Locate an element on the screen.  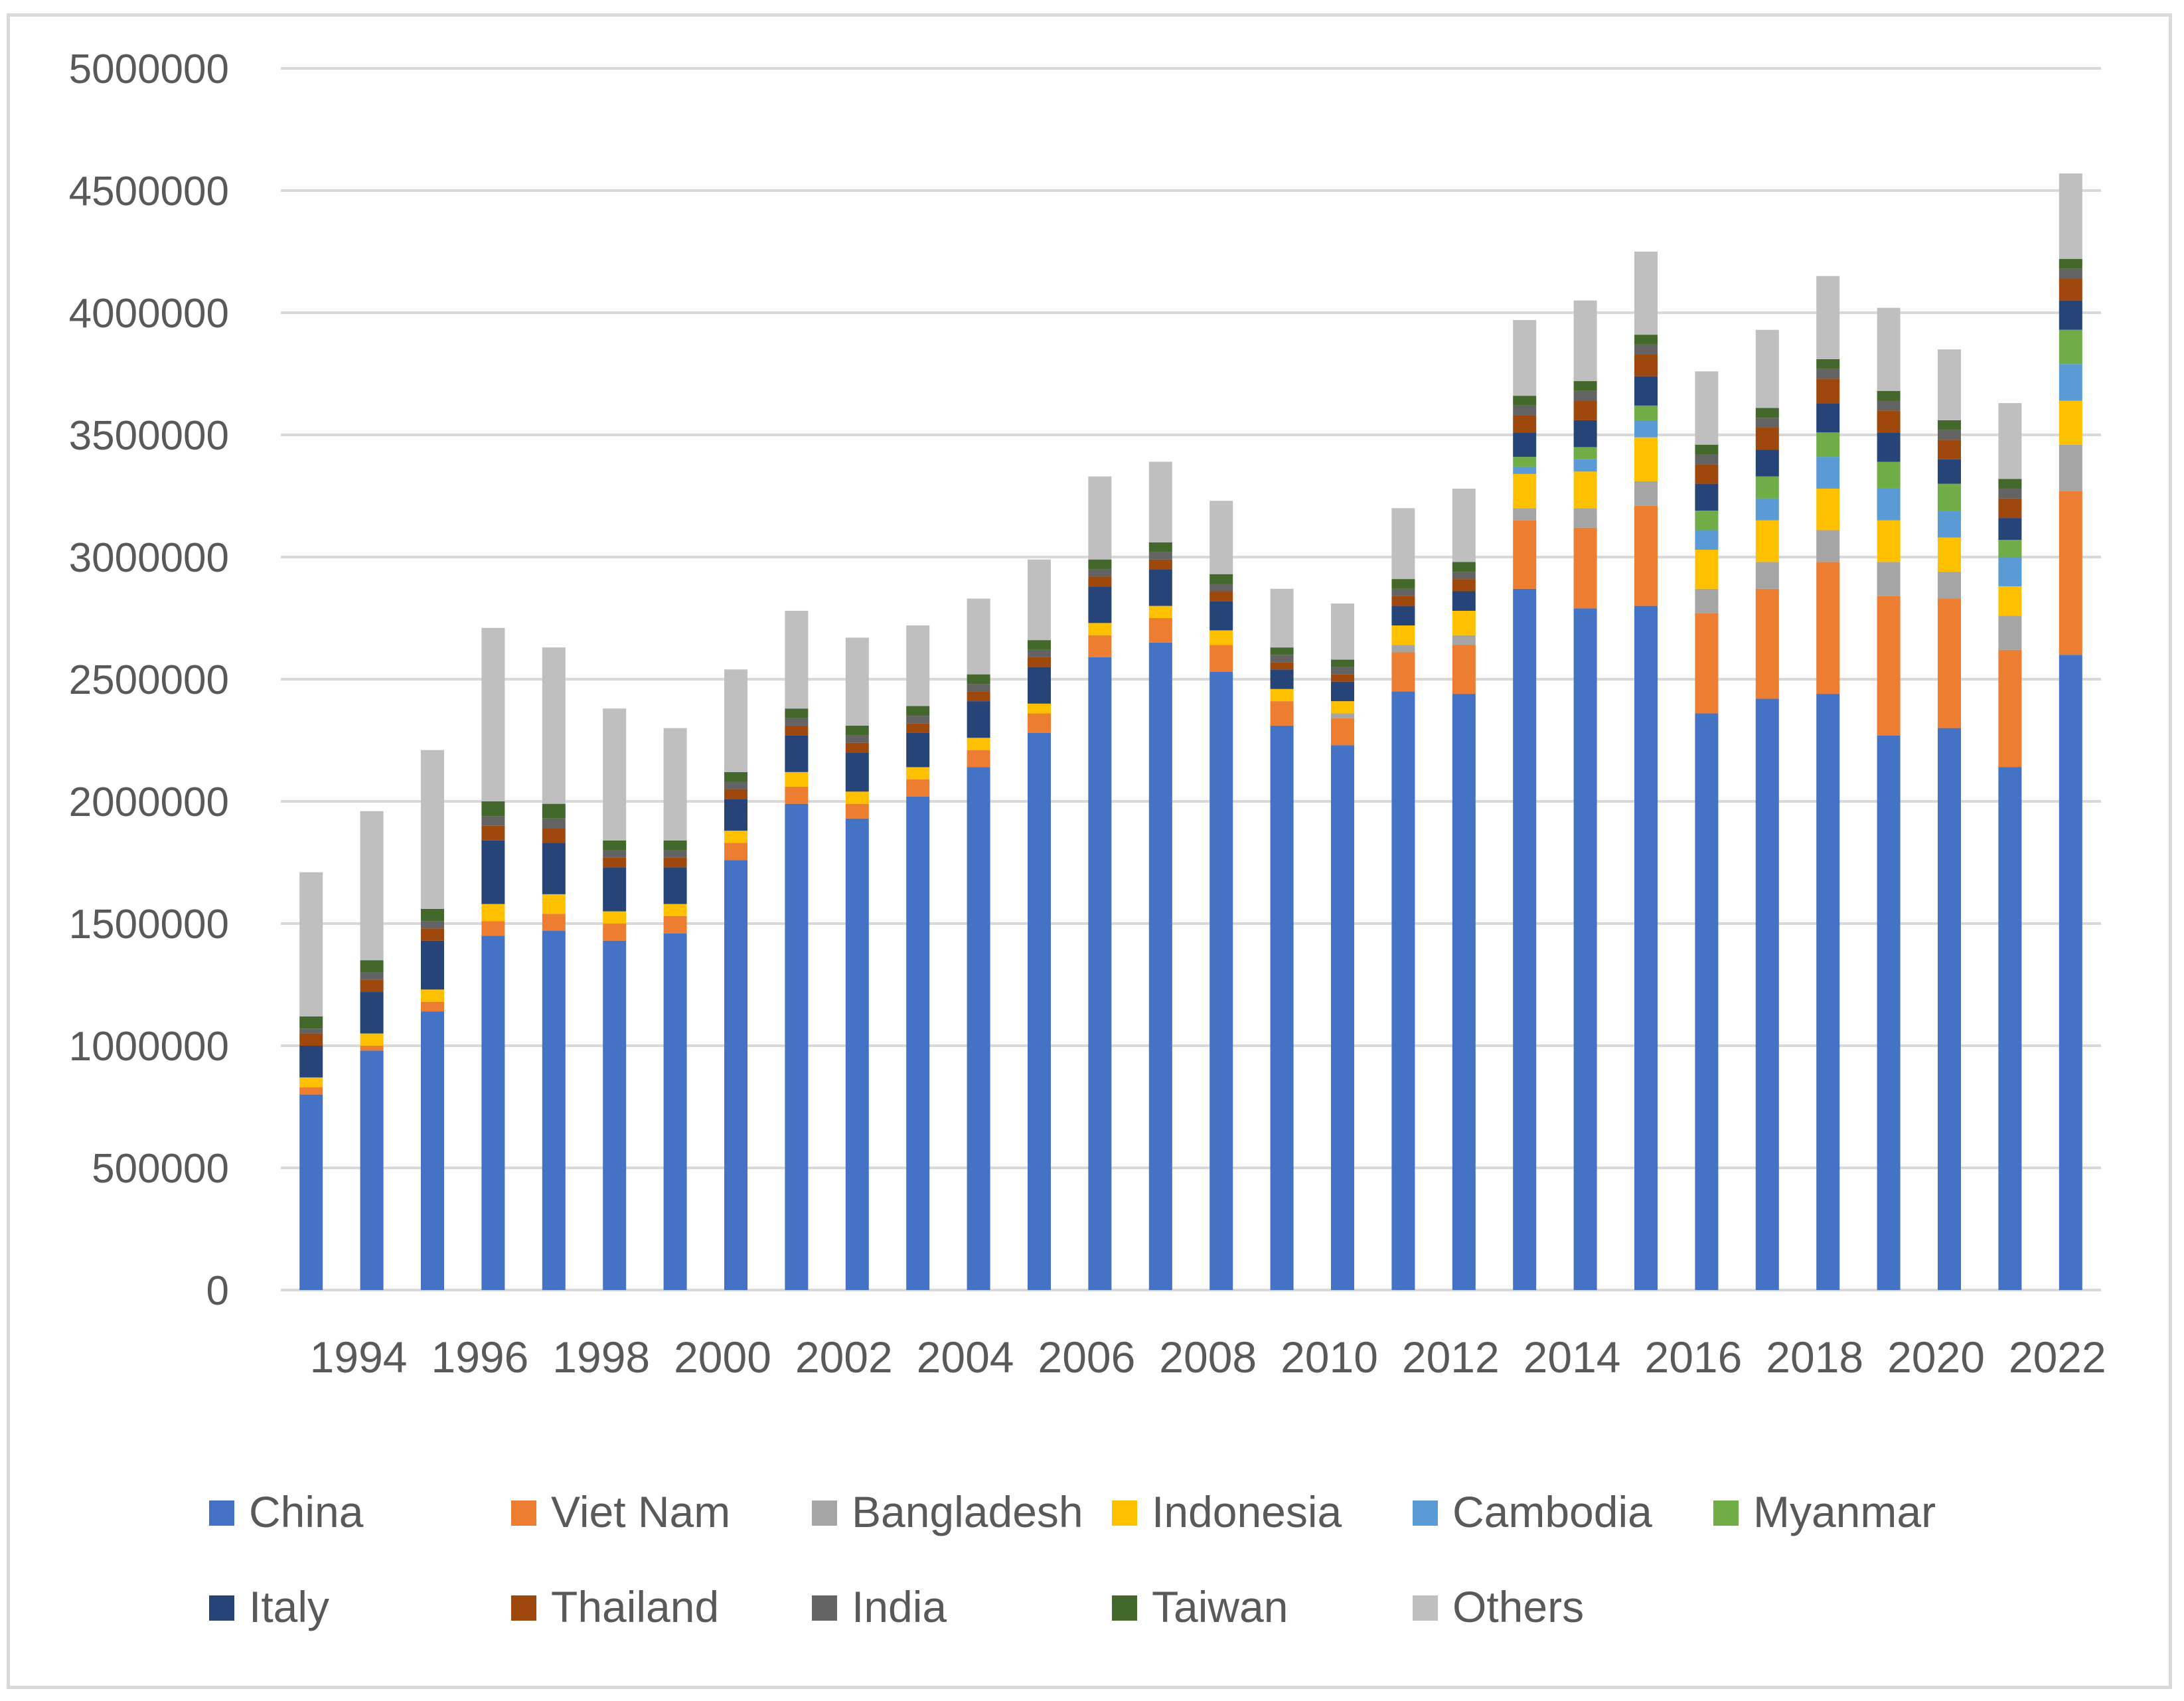
x-tick-label: 1998 is located at coordinates (601, 1357).